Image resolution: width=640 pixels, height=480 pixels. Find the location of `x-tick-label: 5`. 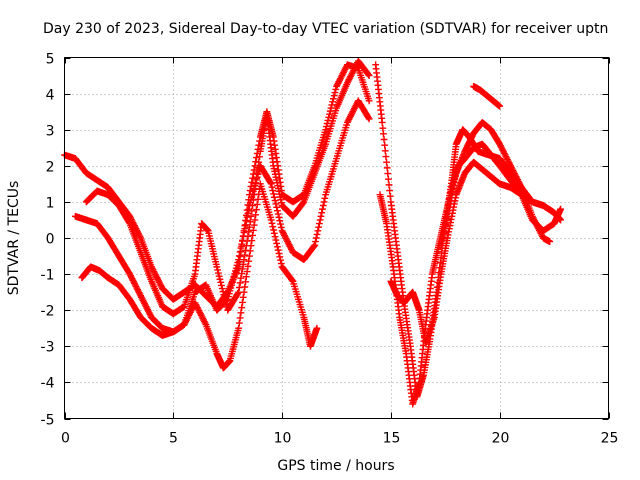

x-tick-label: 5 is located at coordinates (173, 439).